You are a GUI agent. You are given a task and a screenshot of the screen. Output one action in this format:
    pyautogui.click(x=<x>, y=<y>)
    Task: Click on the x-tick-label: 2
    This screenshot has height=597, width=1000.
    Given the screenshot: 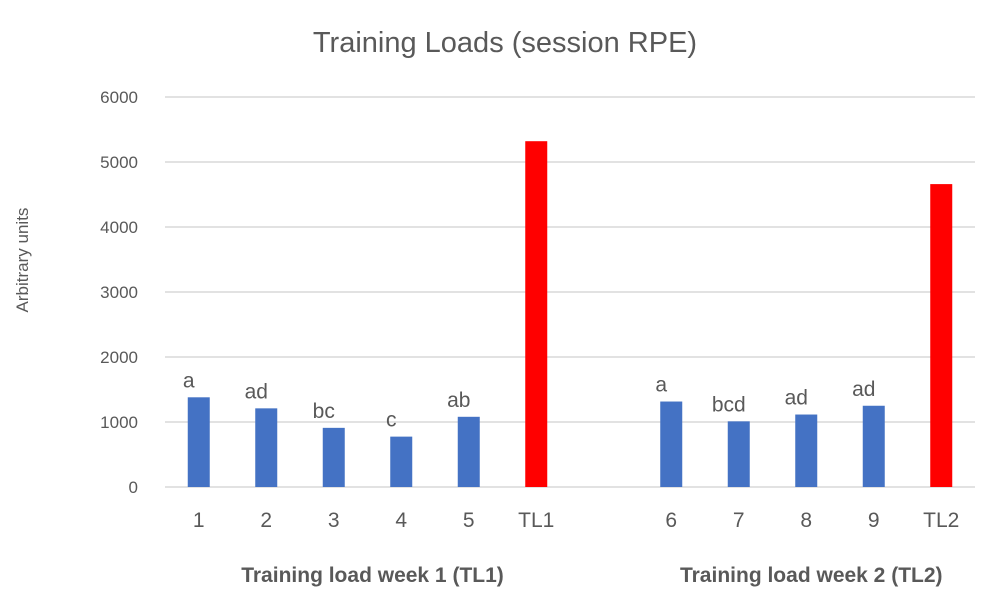 What is the action you would take?
    pyautogui.click(x=266, y=520)
    